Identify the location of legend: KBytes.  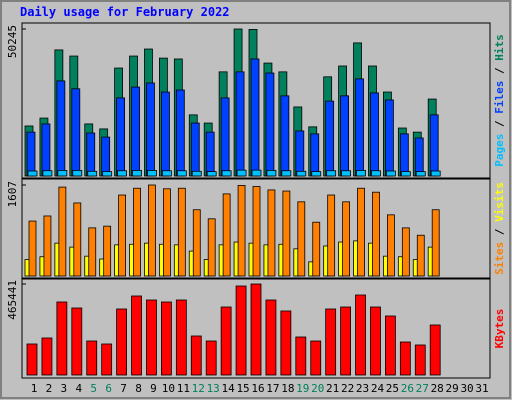
(499, 329).